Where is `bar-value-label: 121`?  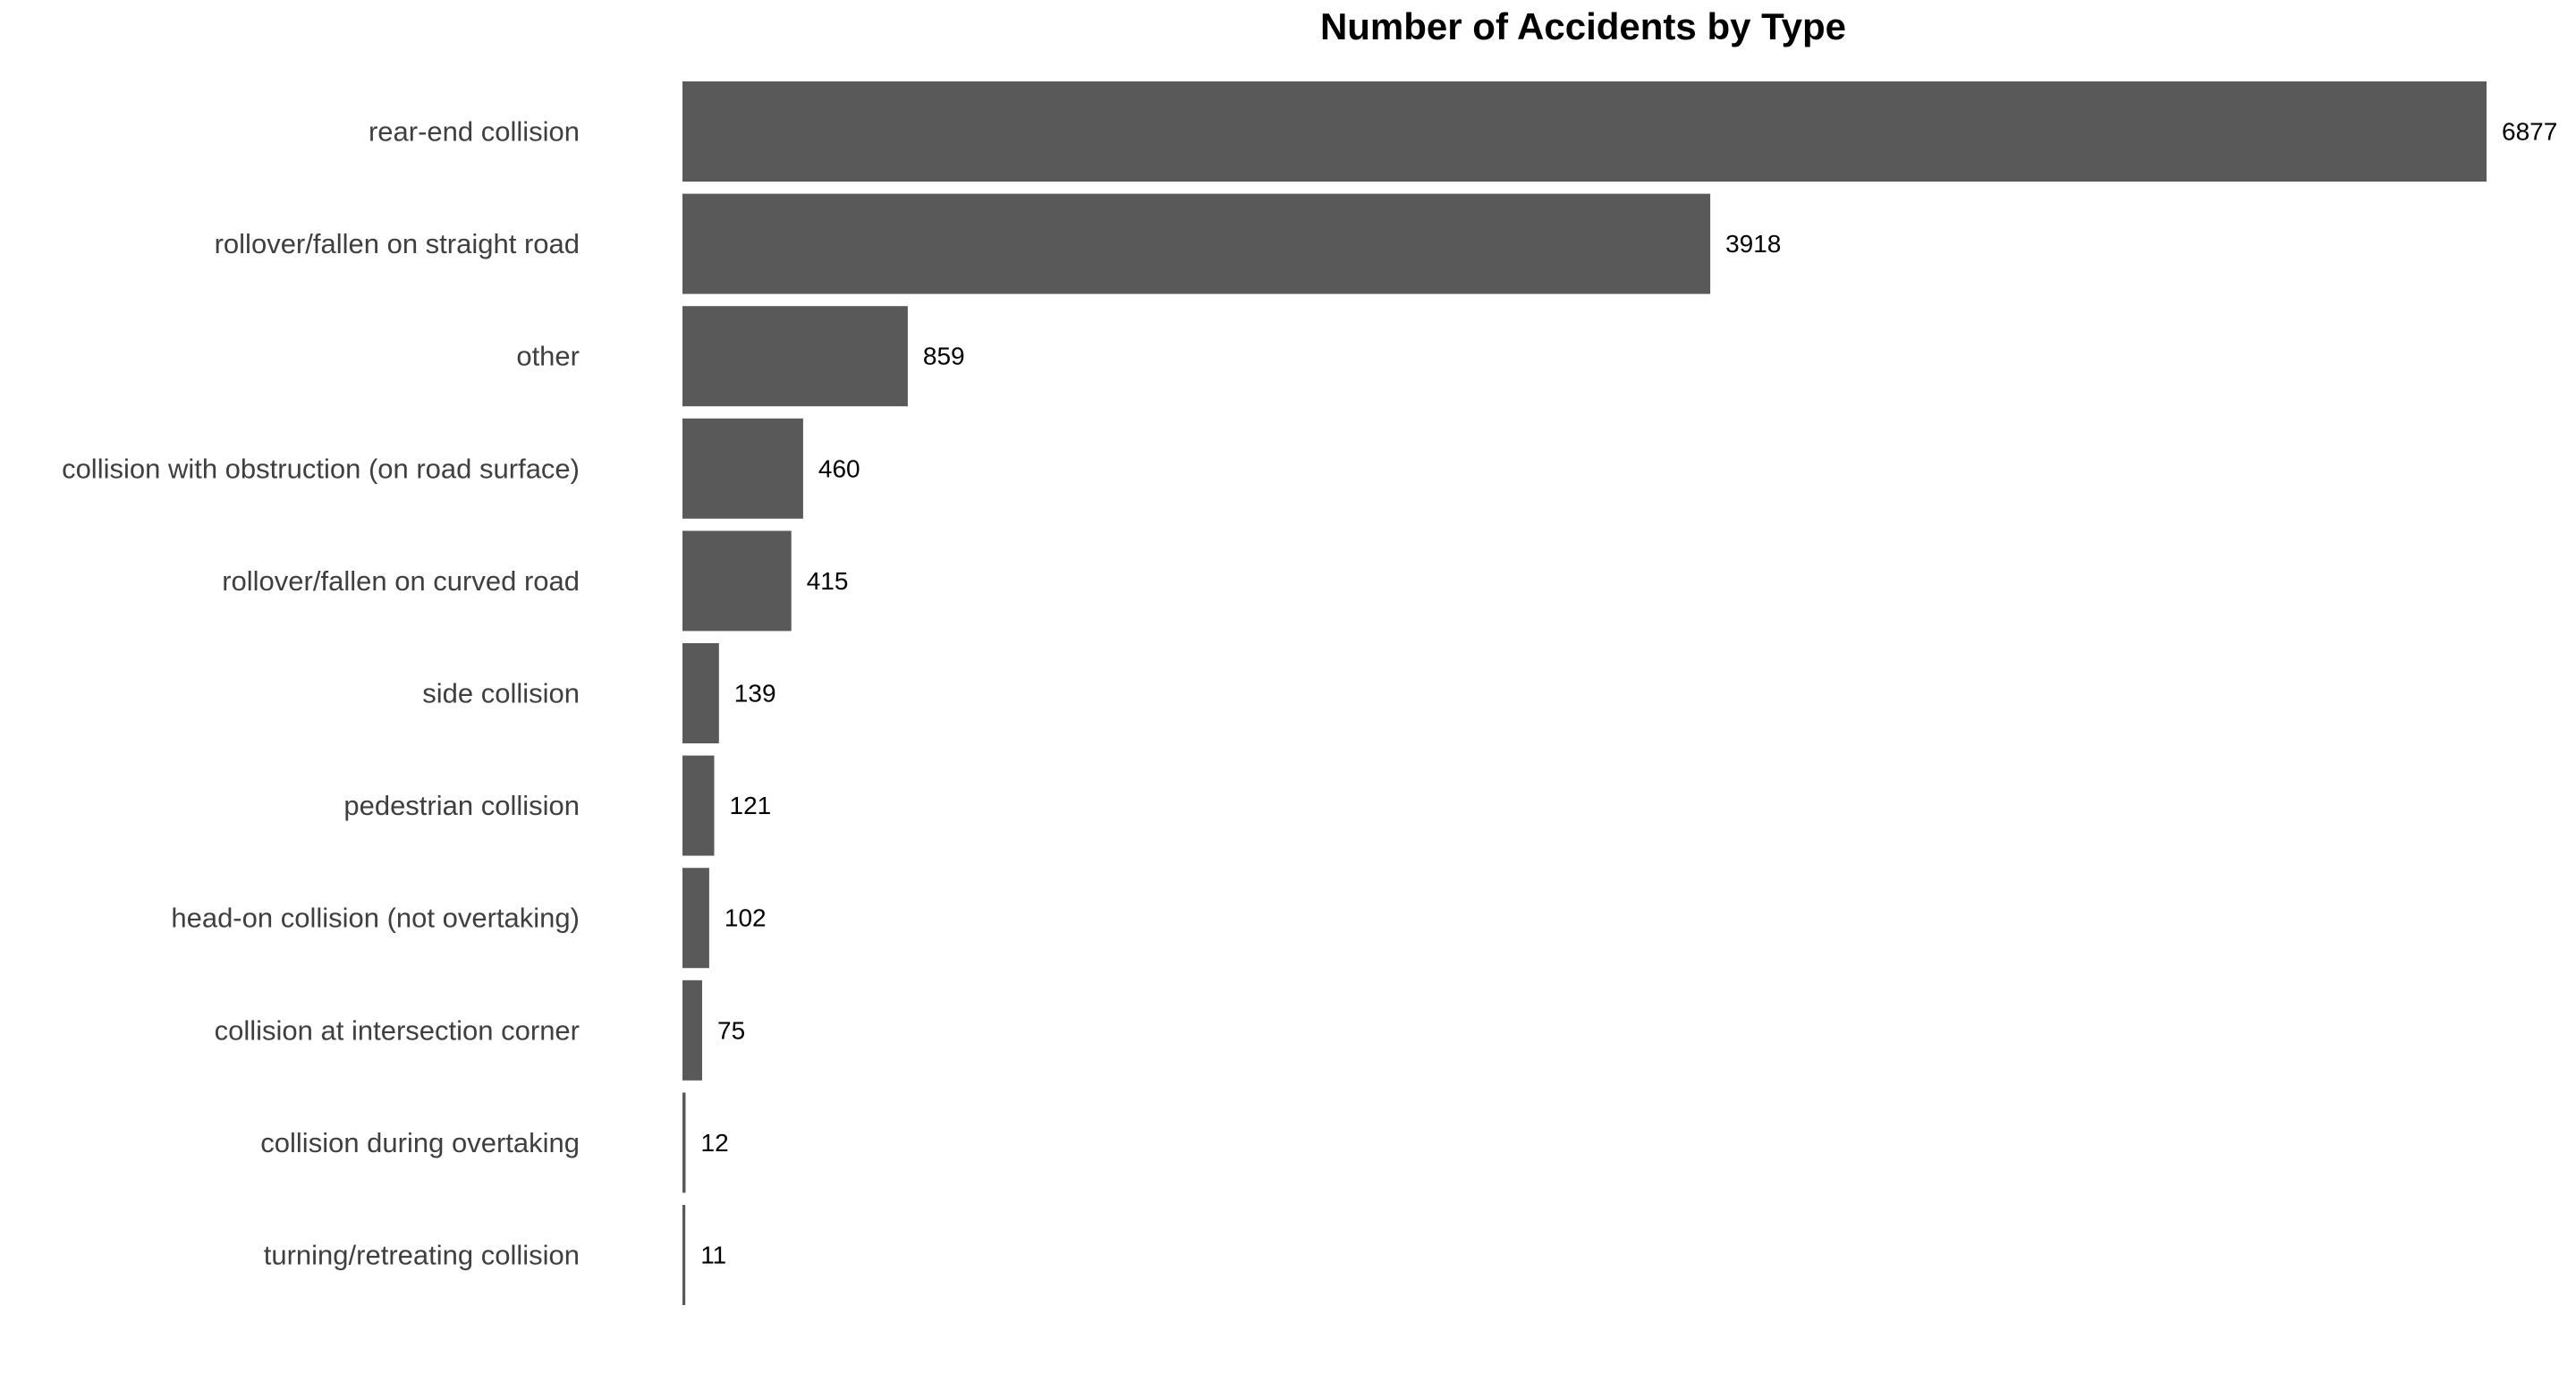 bar-value-label: 121 is located at coordinates (751, 805).